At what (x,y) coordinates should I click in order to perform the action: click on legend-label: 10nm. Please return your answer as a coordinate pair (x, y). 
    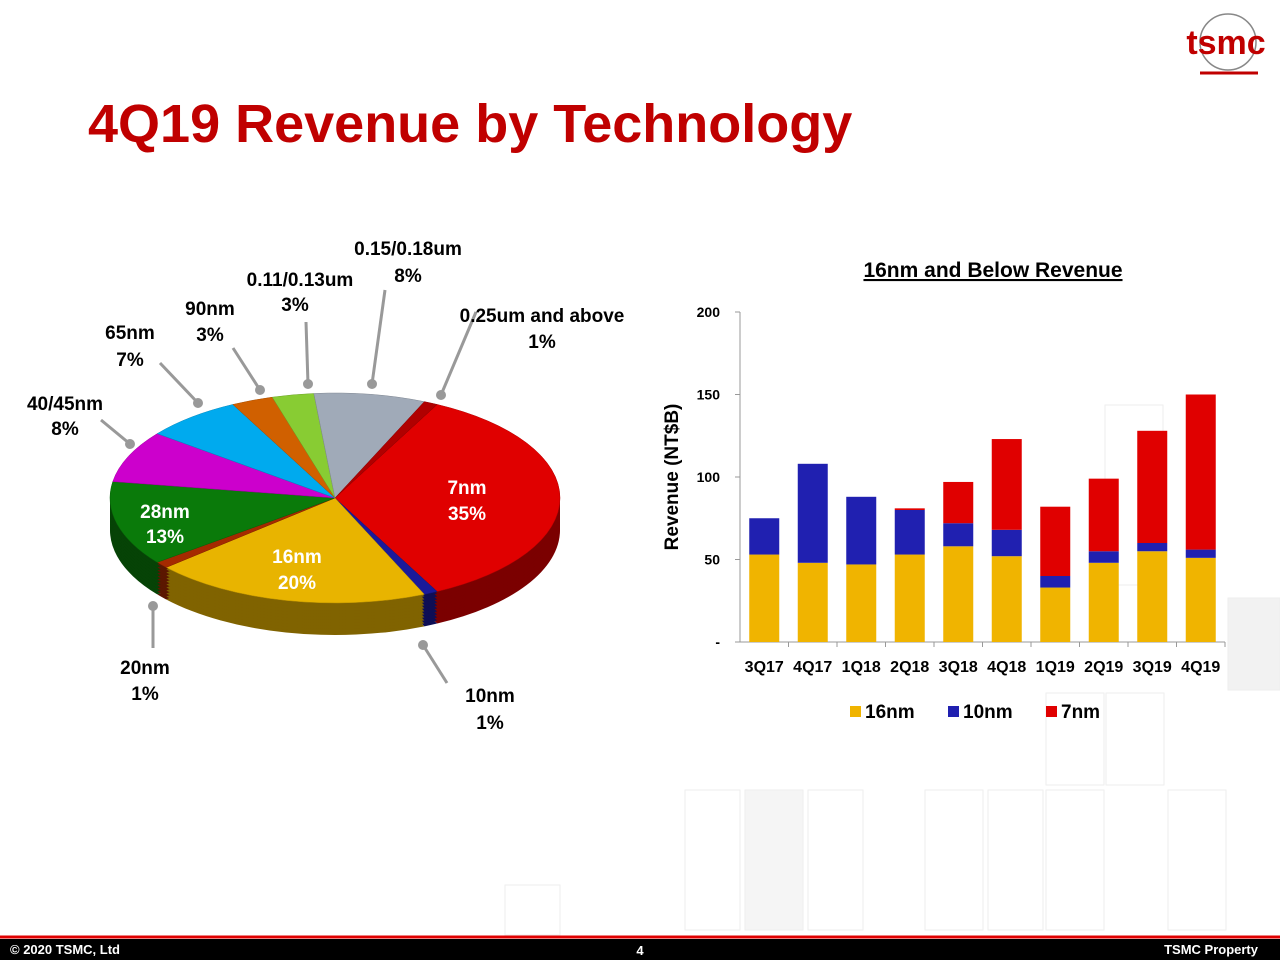
    Looking at the image, I should click on (988, 712).